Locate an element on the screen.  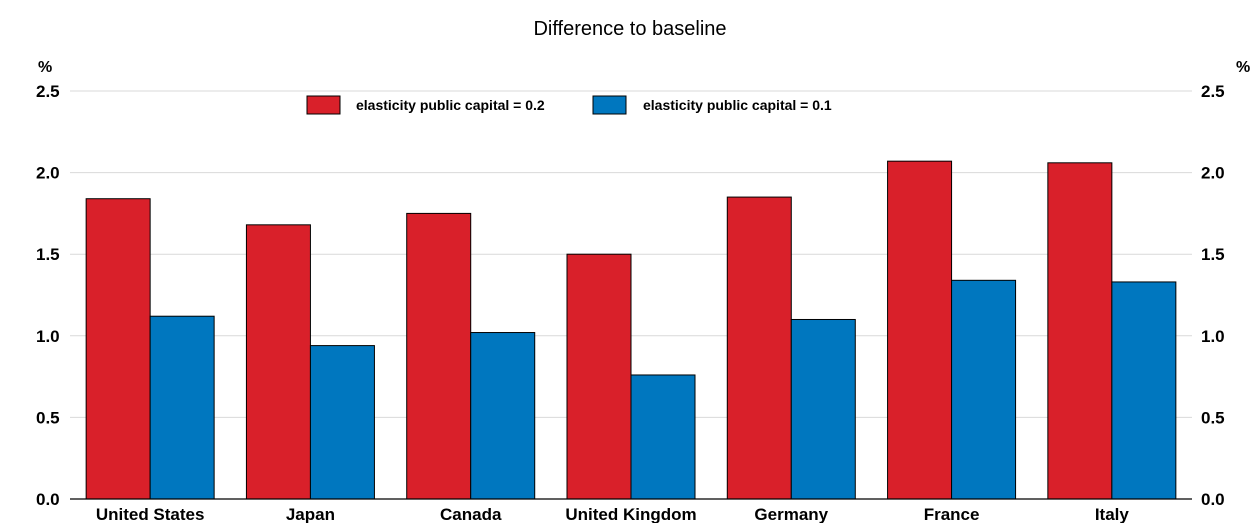
y-tick-label-right: 1.0 is located at coordinates (1213, 336).